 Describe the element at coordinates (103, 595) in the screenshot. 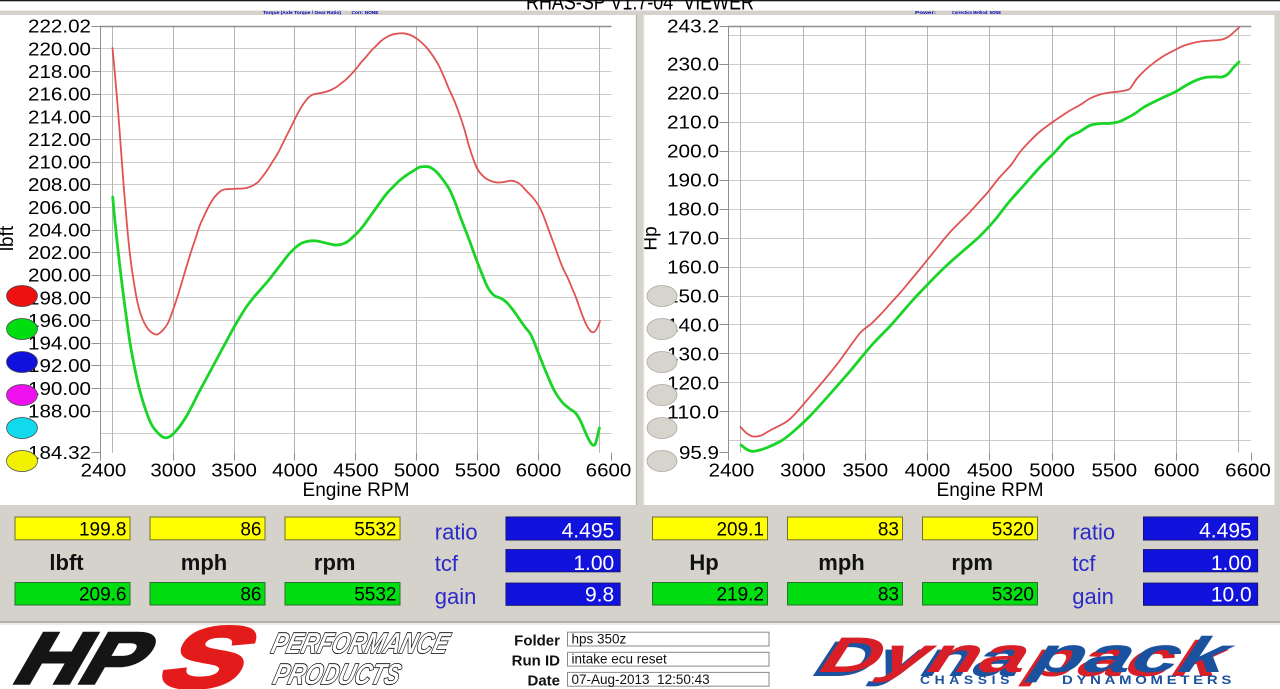

I see `svg-text: 209.6` at that location.